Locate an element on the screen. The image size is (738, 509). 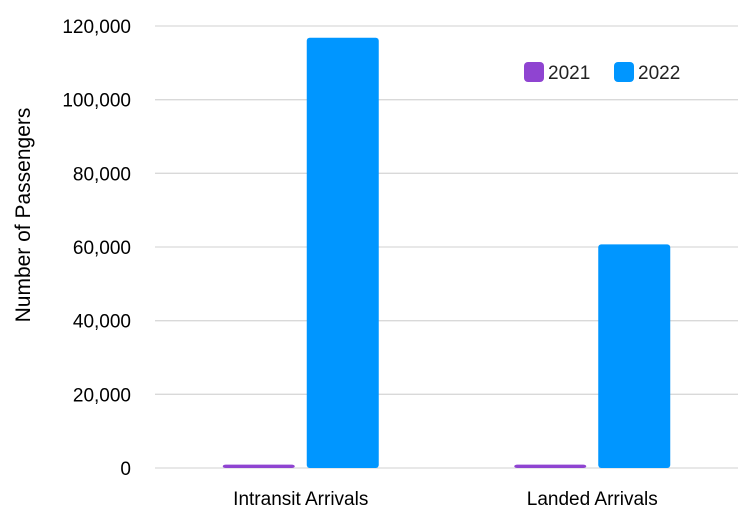
y-tick-label: 120,000 is located at coordinates (96, 27).